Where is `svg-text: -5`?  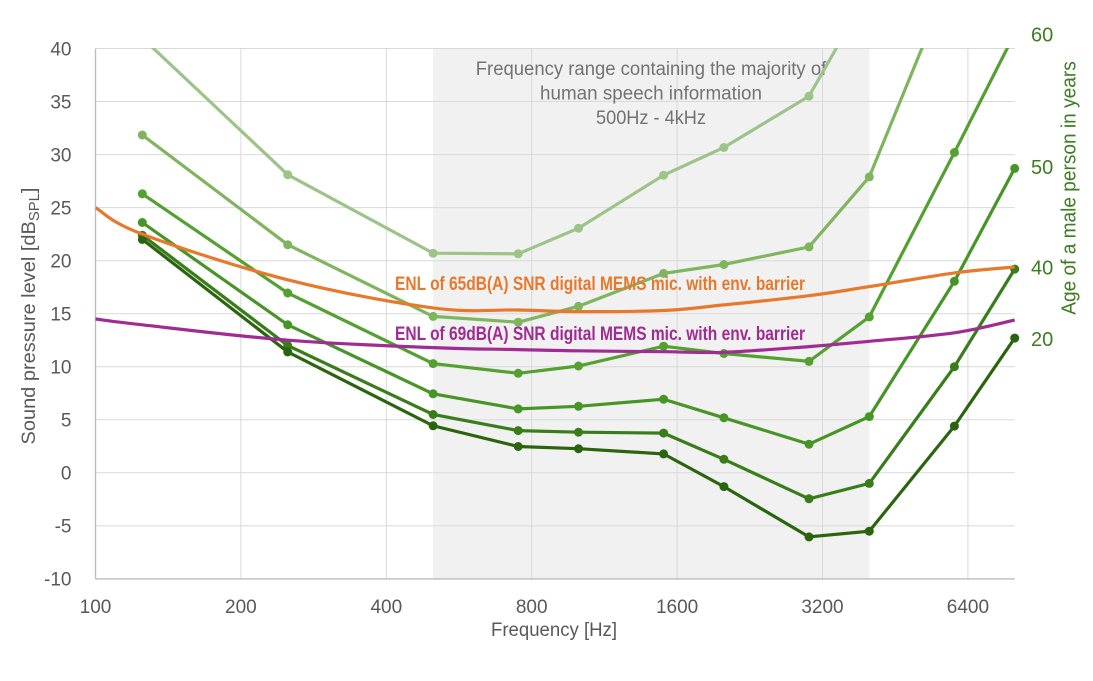 svg-text: -5 is located at coordinates (63, 527).